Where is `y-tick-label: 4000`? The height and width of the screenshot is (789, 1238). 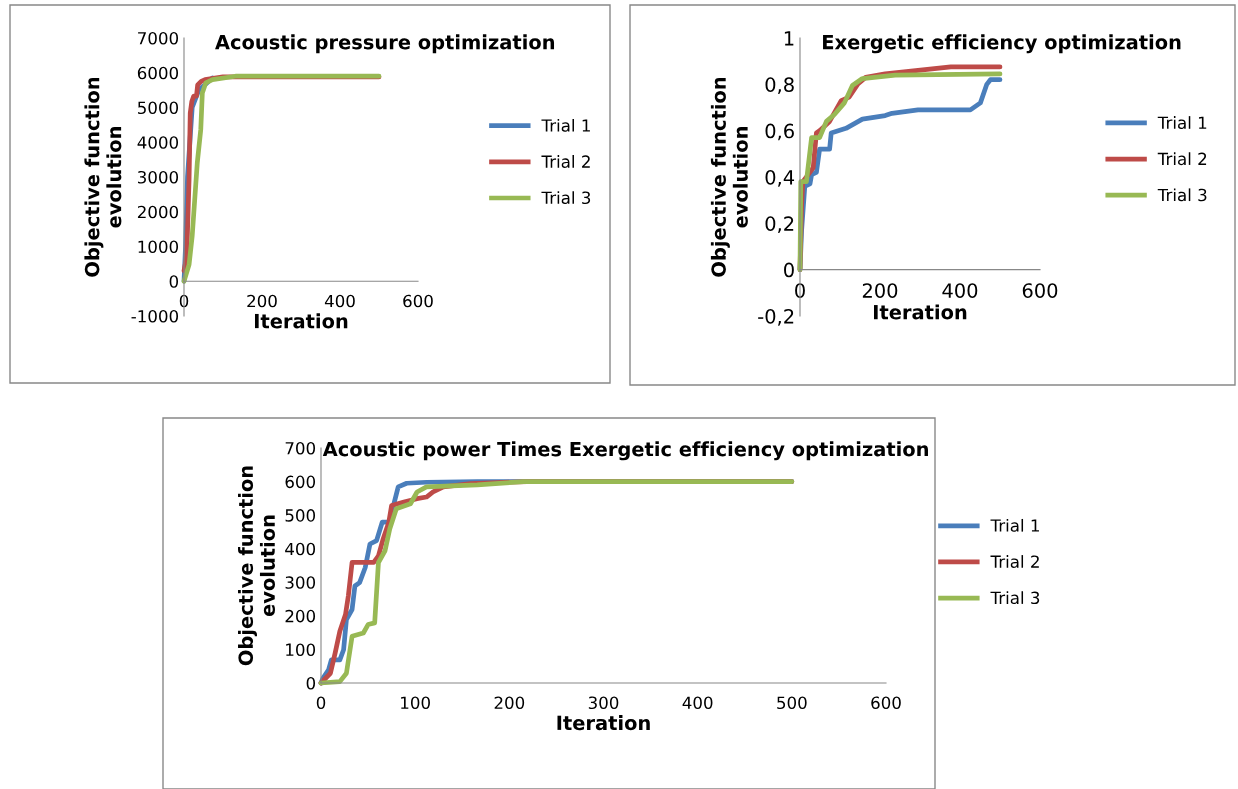
y-tick-label: 4000 is located at coordinates (158, 142).